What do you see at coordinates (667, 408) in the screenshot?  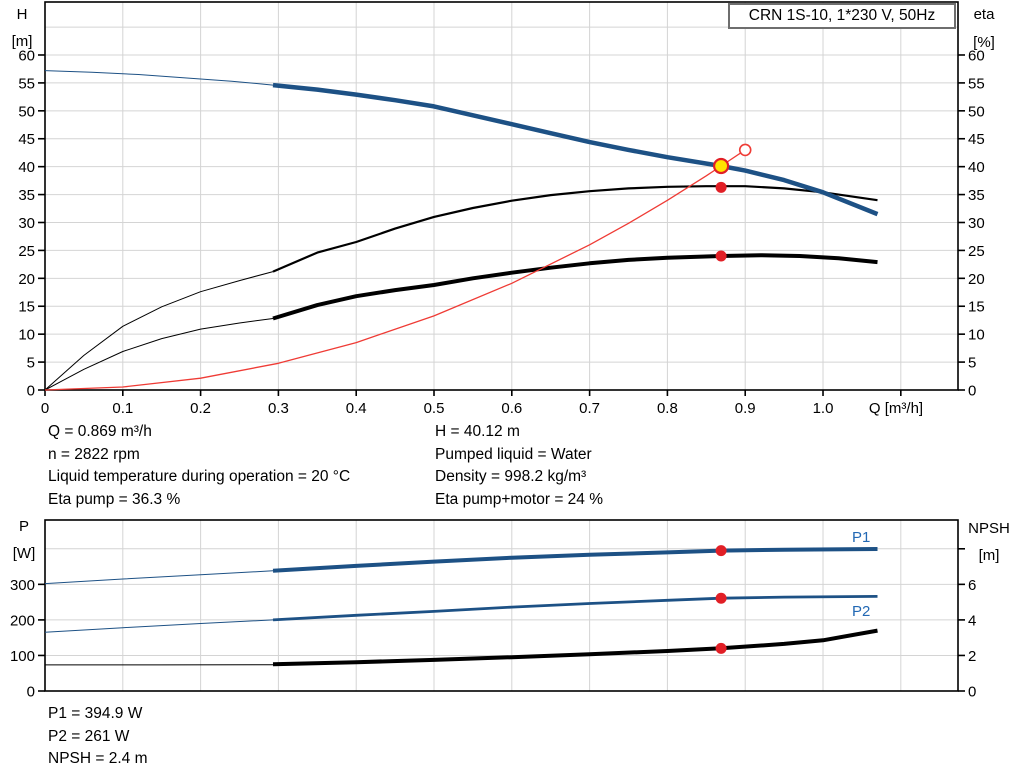 I see `x-tick-label: 0.8` at bounding box center [667, 408].